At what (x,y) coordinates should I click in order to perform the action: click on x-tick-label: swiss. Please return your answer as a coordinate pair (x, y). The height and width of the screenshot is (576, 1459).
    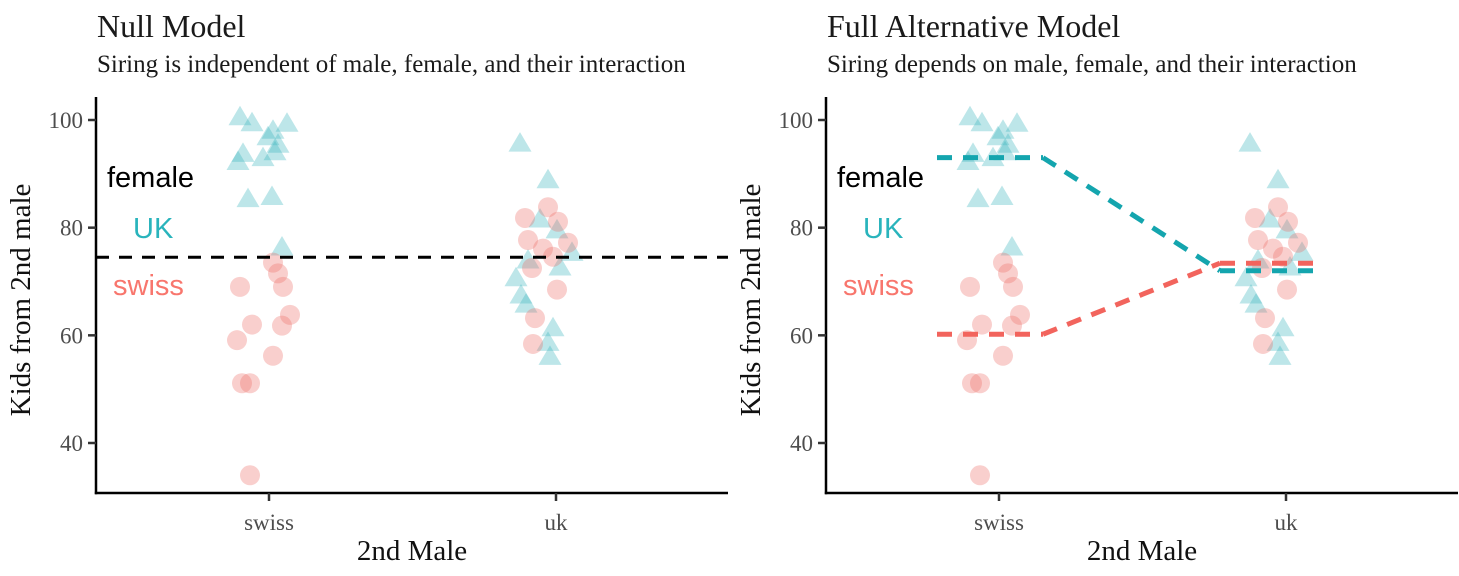
    Looking at the image, I should click on (999, 522).